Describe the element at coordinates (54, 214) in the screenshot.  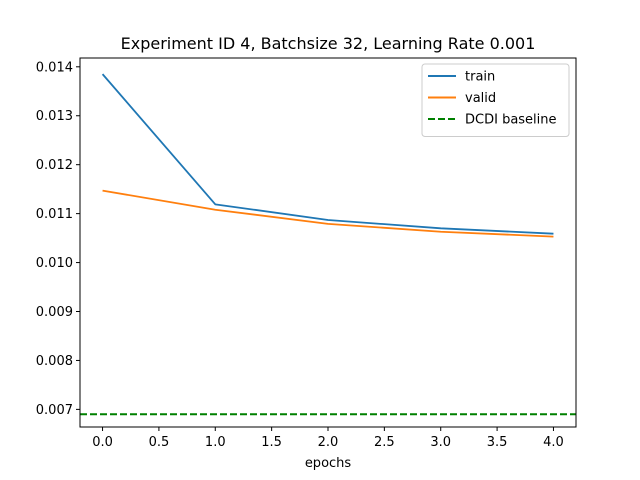
I see `y-tick-label: 0.011` at that location.